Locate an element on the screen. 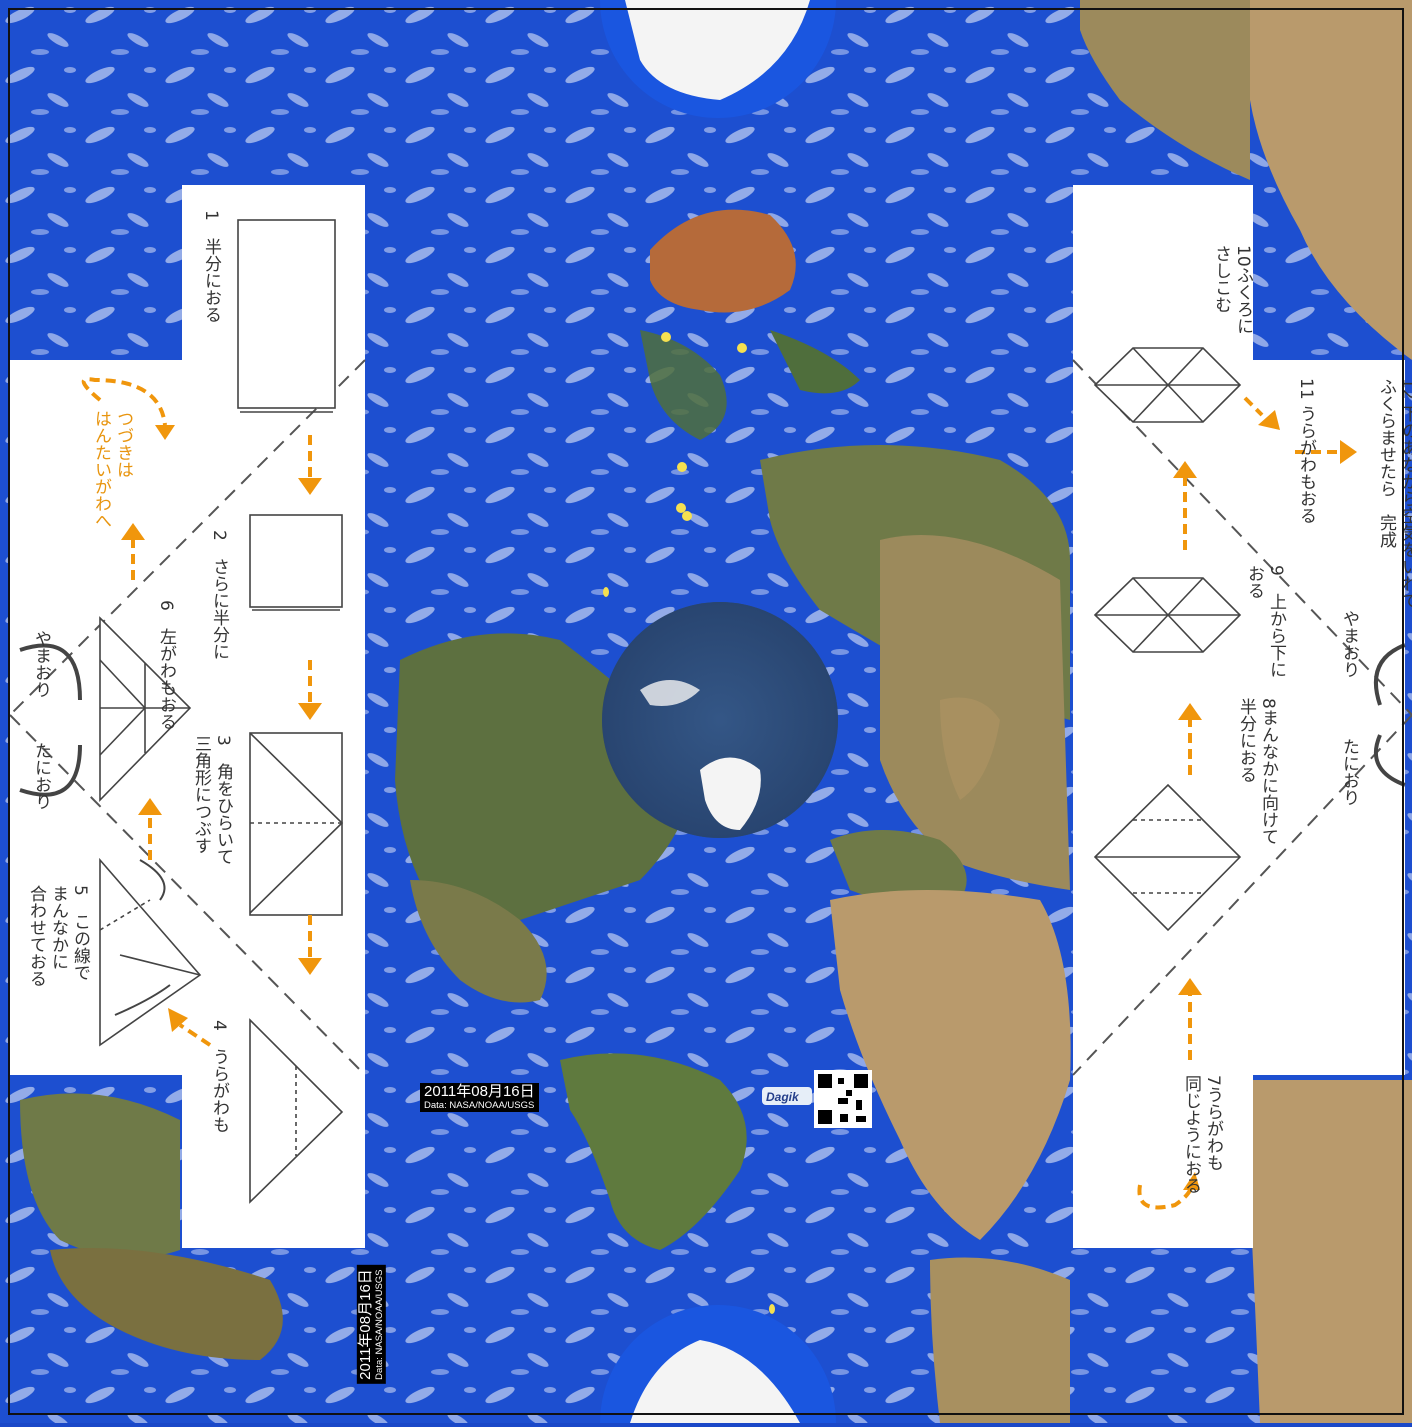 Image resolution: width=1412 pixels, height=1427 pixels. step-2-num: 2 is located at coordinates (219, 535).